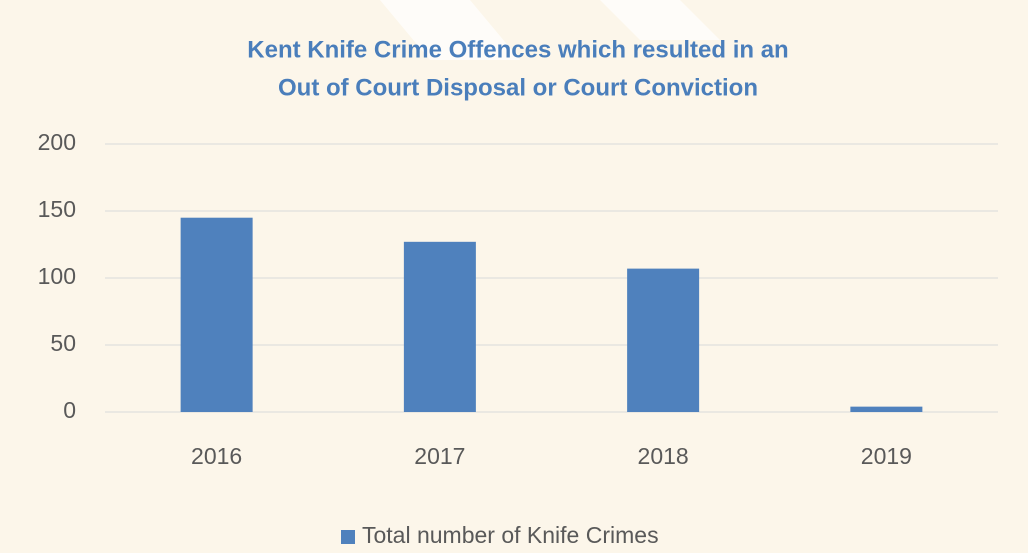  What do you see at coordinates (663, 456) in the screenshot?
I see `x-tick-label: 2018` at bounding box center [663, 456].